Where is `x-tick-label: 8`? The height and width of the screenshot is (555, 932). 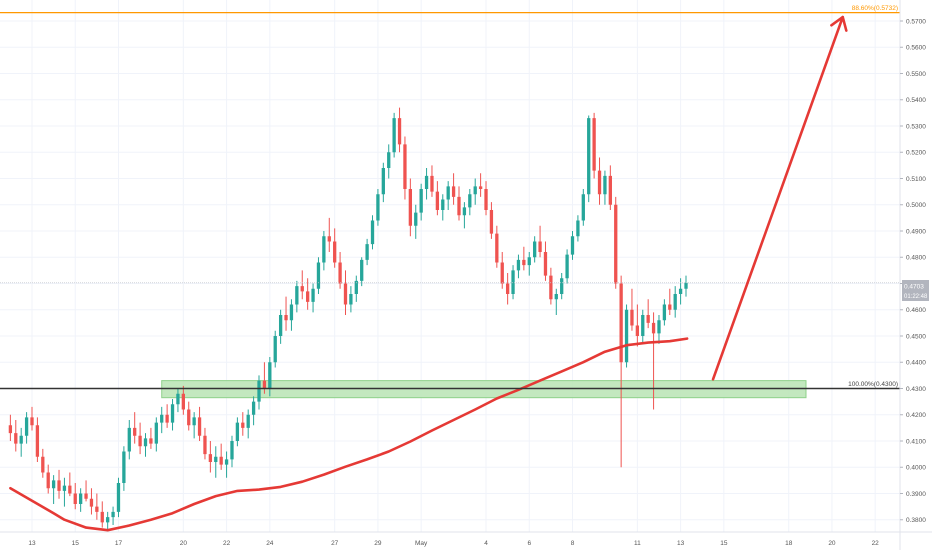
x-tick-label: 8 is located at coordinates (573, 543).